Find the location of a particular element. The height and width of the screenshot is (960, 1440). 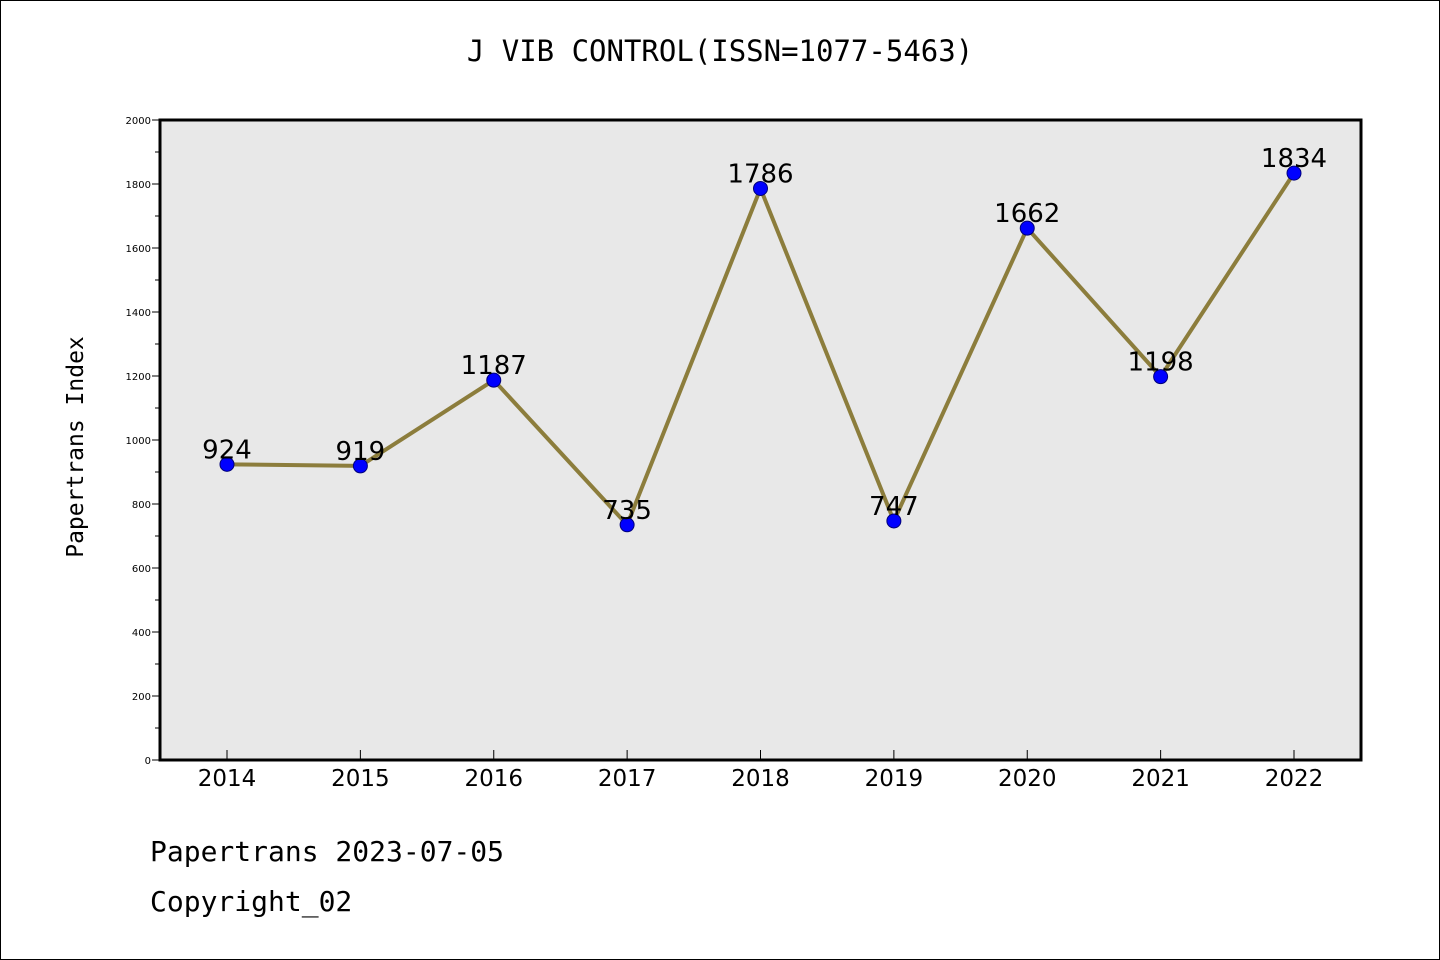

x-axis: 2014 2015 2016 2017 2018 2019 2020 2021 2022 is located at coordinates (761, 771).